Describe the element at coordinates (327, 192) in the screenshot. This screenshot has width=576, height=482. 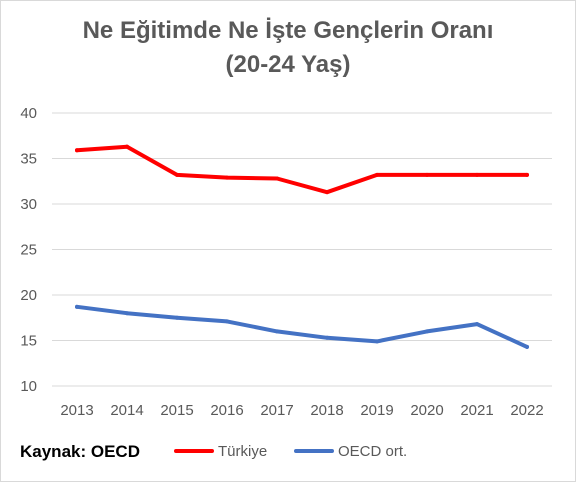
I see `data-point-0-2018` at that location.